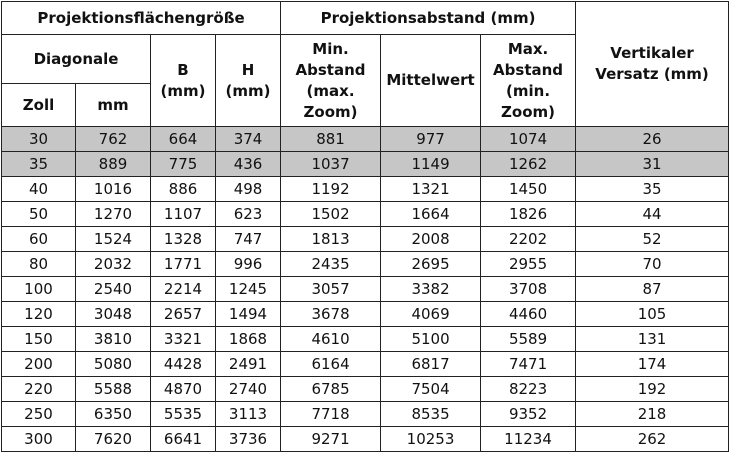  What do you see at coordinates (76, 59) in the screenshot?
I see `header-cell: Diagonale` at bounding box center [76, 59].